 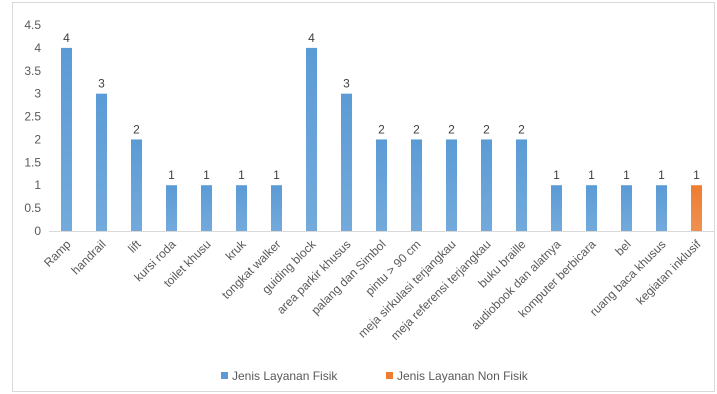 I want to click on y-tick-label: 1, so click(x=37, y=185).